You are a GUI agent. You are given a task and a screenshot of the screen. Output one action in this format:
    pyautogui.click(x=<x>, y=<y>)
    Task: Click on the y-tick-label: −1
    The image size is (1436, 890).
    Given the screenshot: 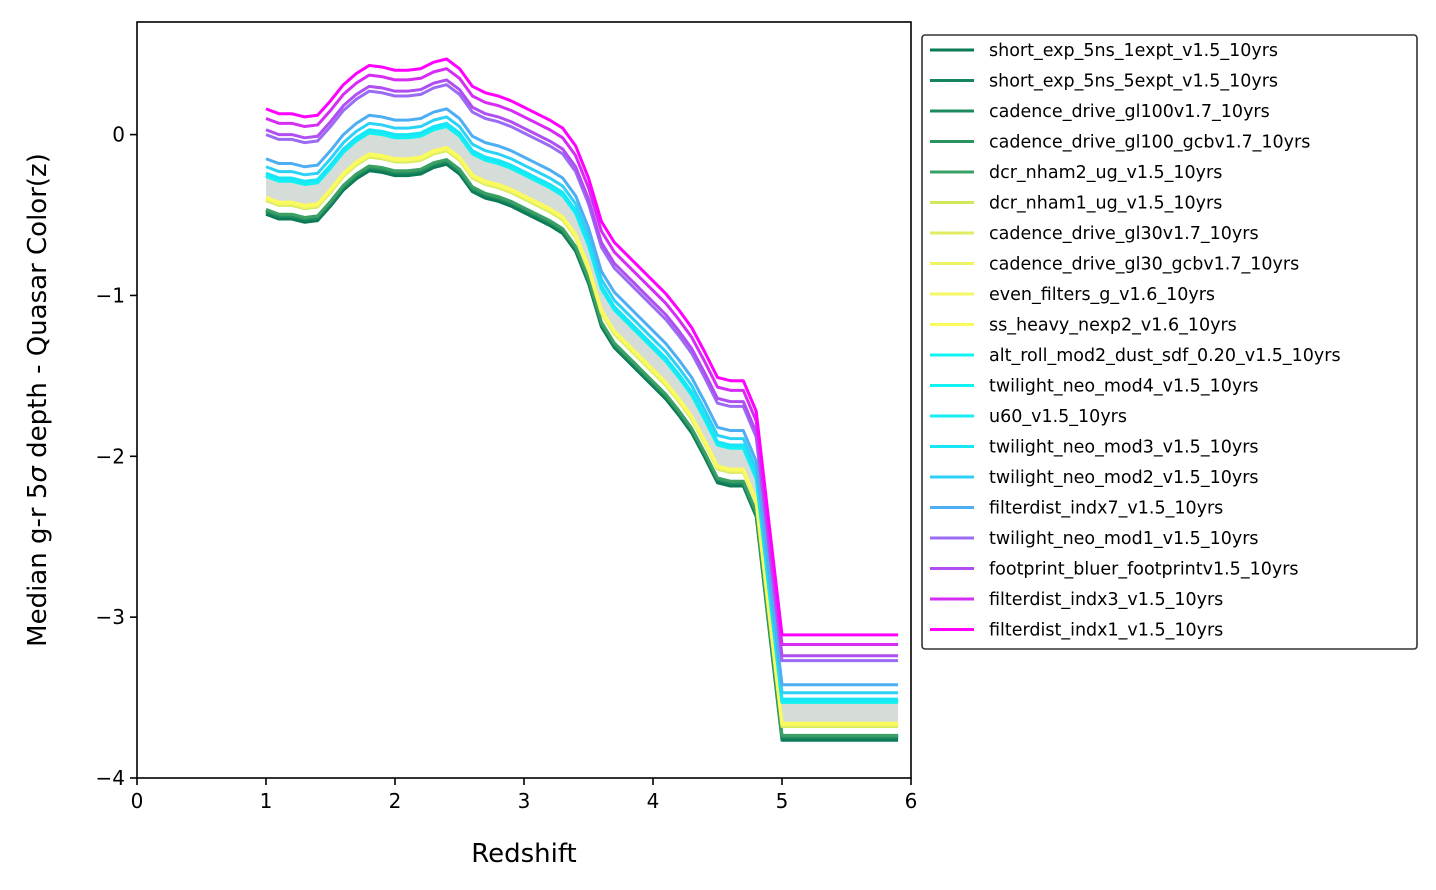 What is the action you would take?
    pyautogui.click(x=110, y=295)
    